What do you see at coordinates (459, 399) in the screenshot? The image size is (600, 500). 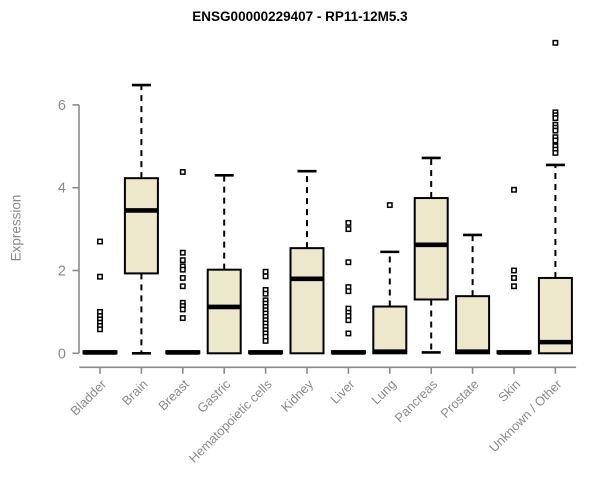 I see `x-tick-label: Prostate` at bounding box center [459, 399].